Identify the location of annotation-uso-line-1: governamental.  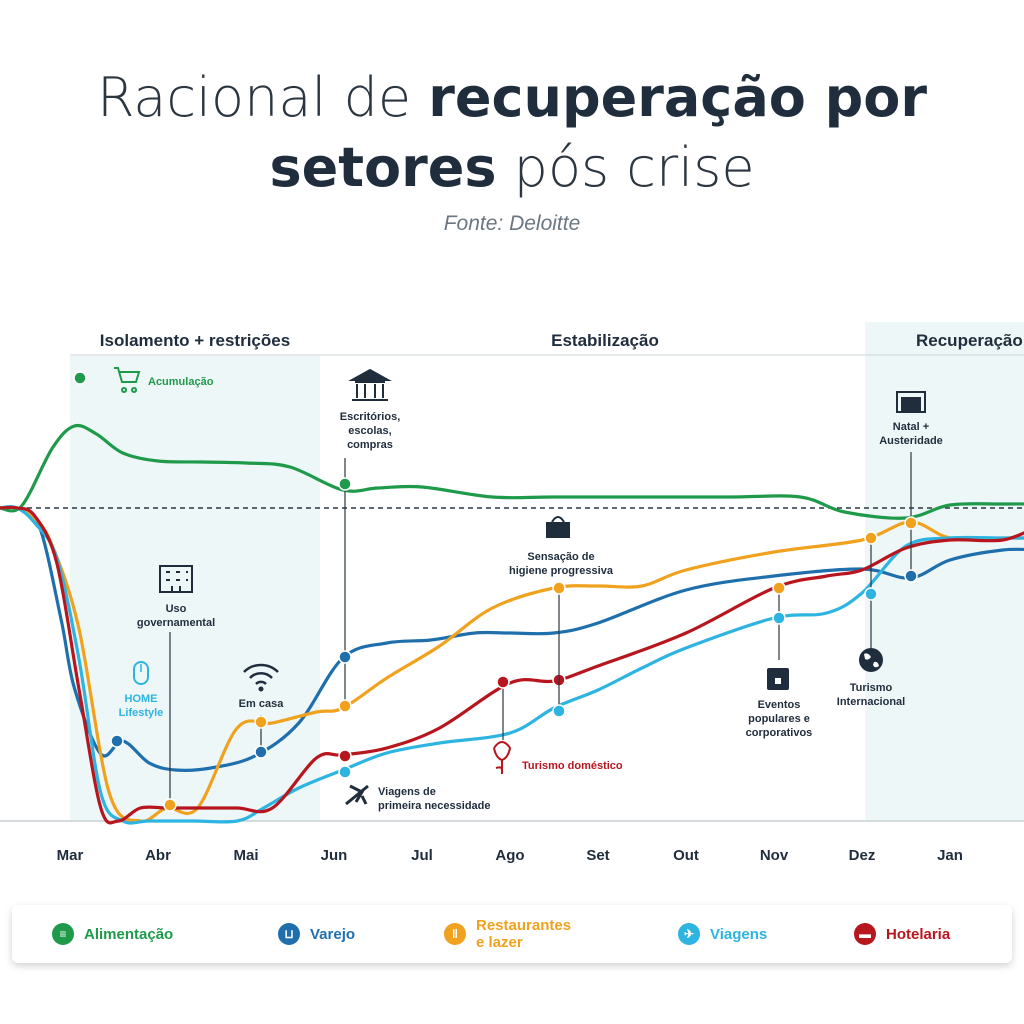
(176, 623).